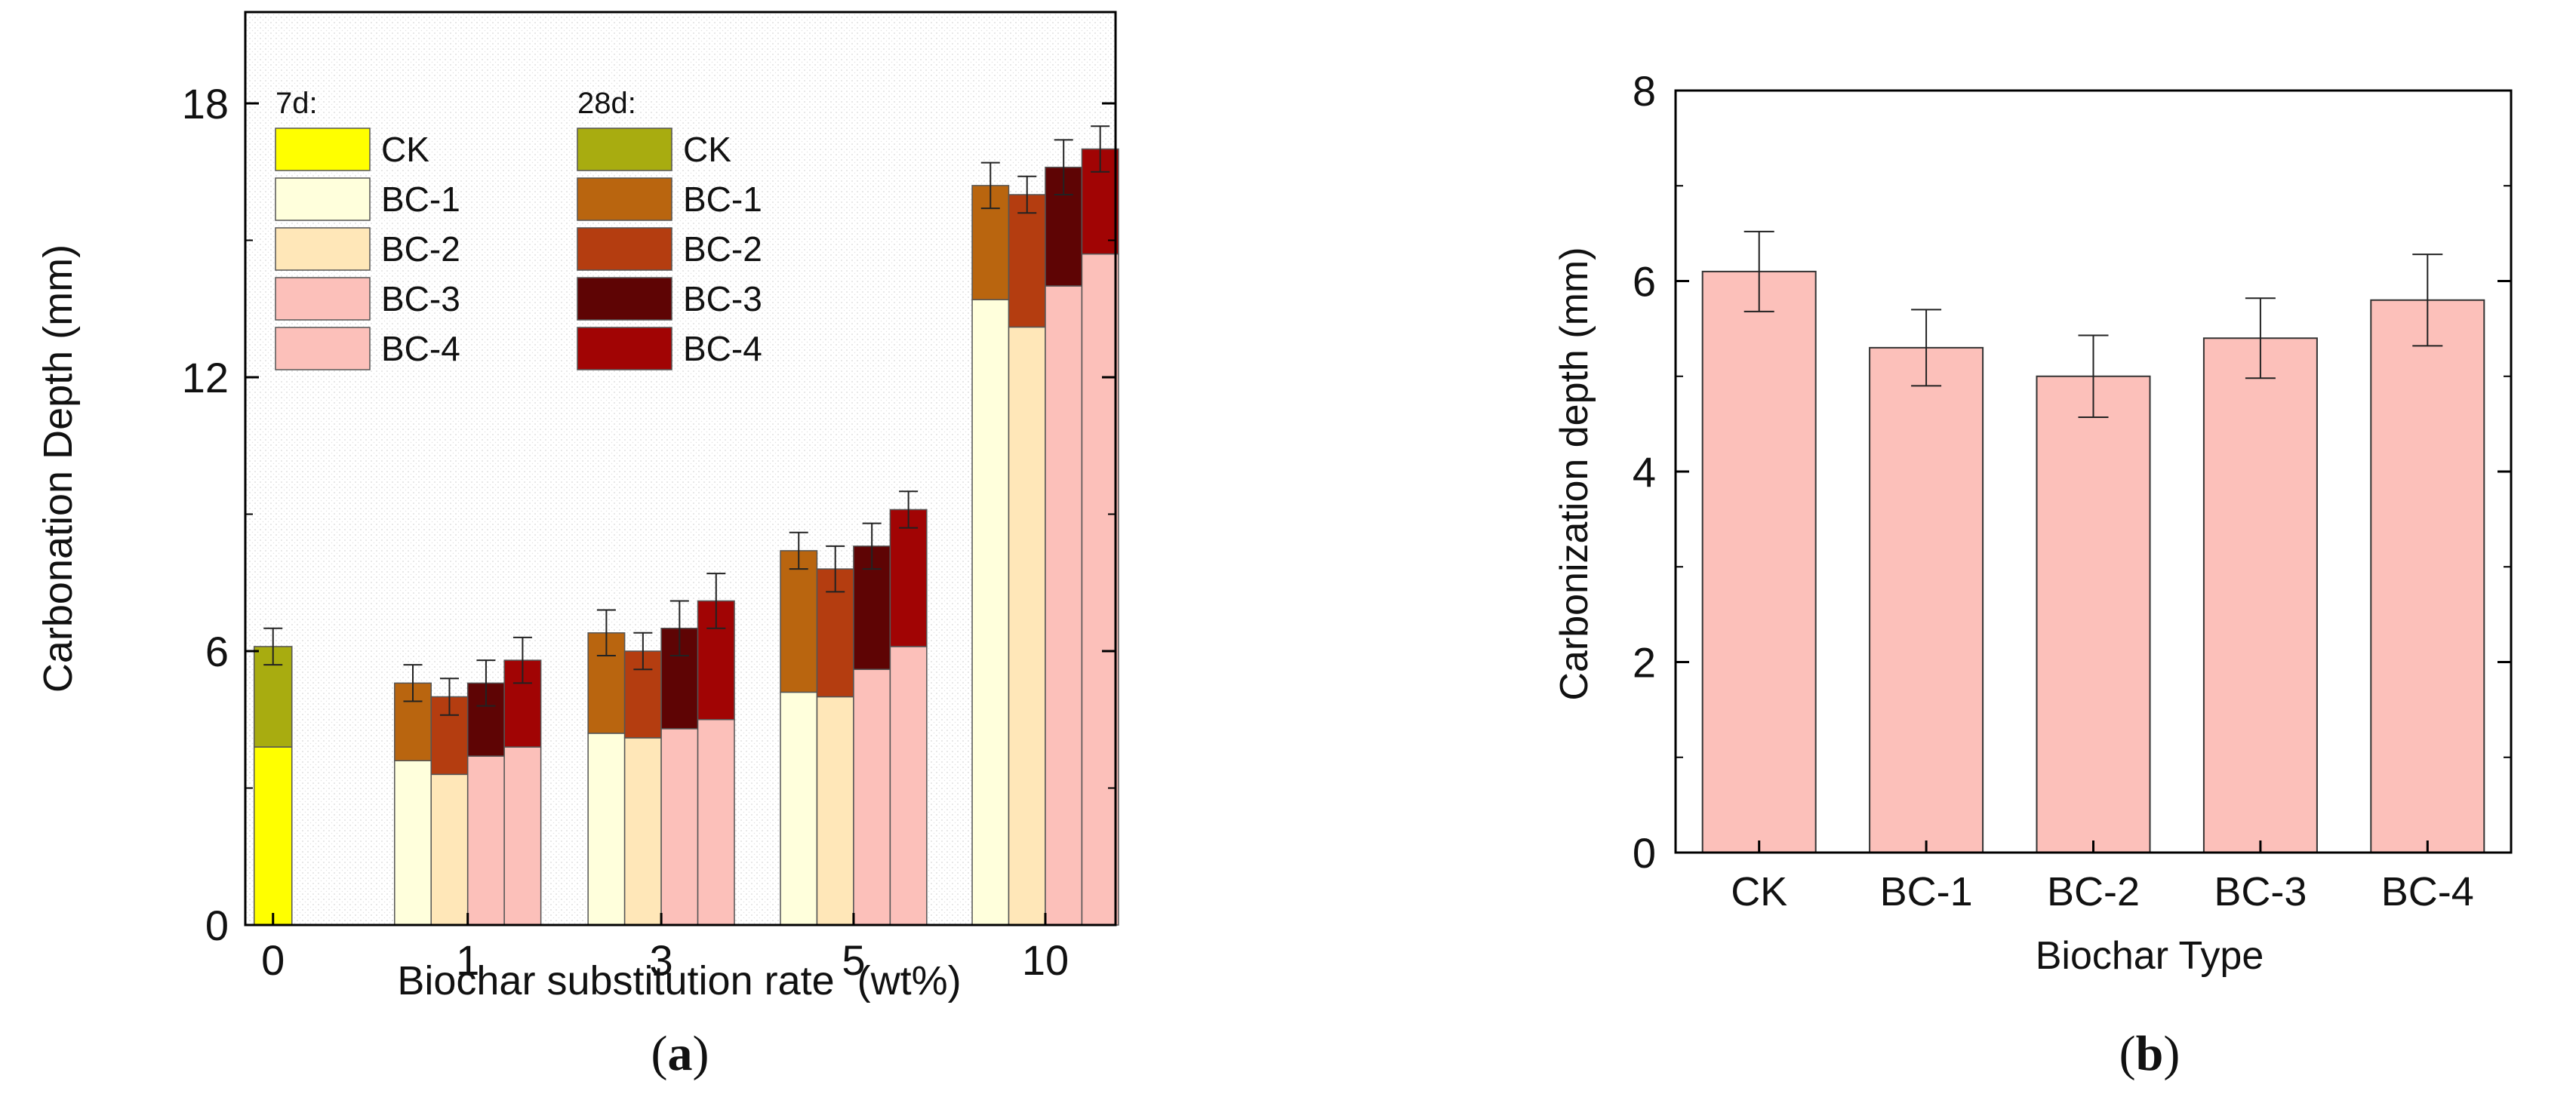 This screenshot has height=1094, width=2576. What do you see at coordinates (624, 149) in the screenshot?
I see `legend-28d-swatch-ck` at bounding box center [624, 149].